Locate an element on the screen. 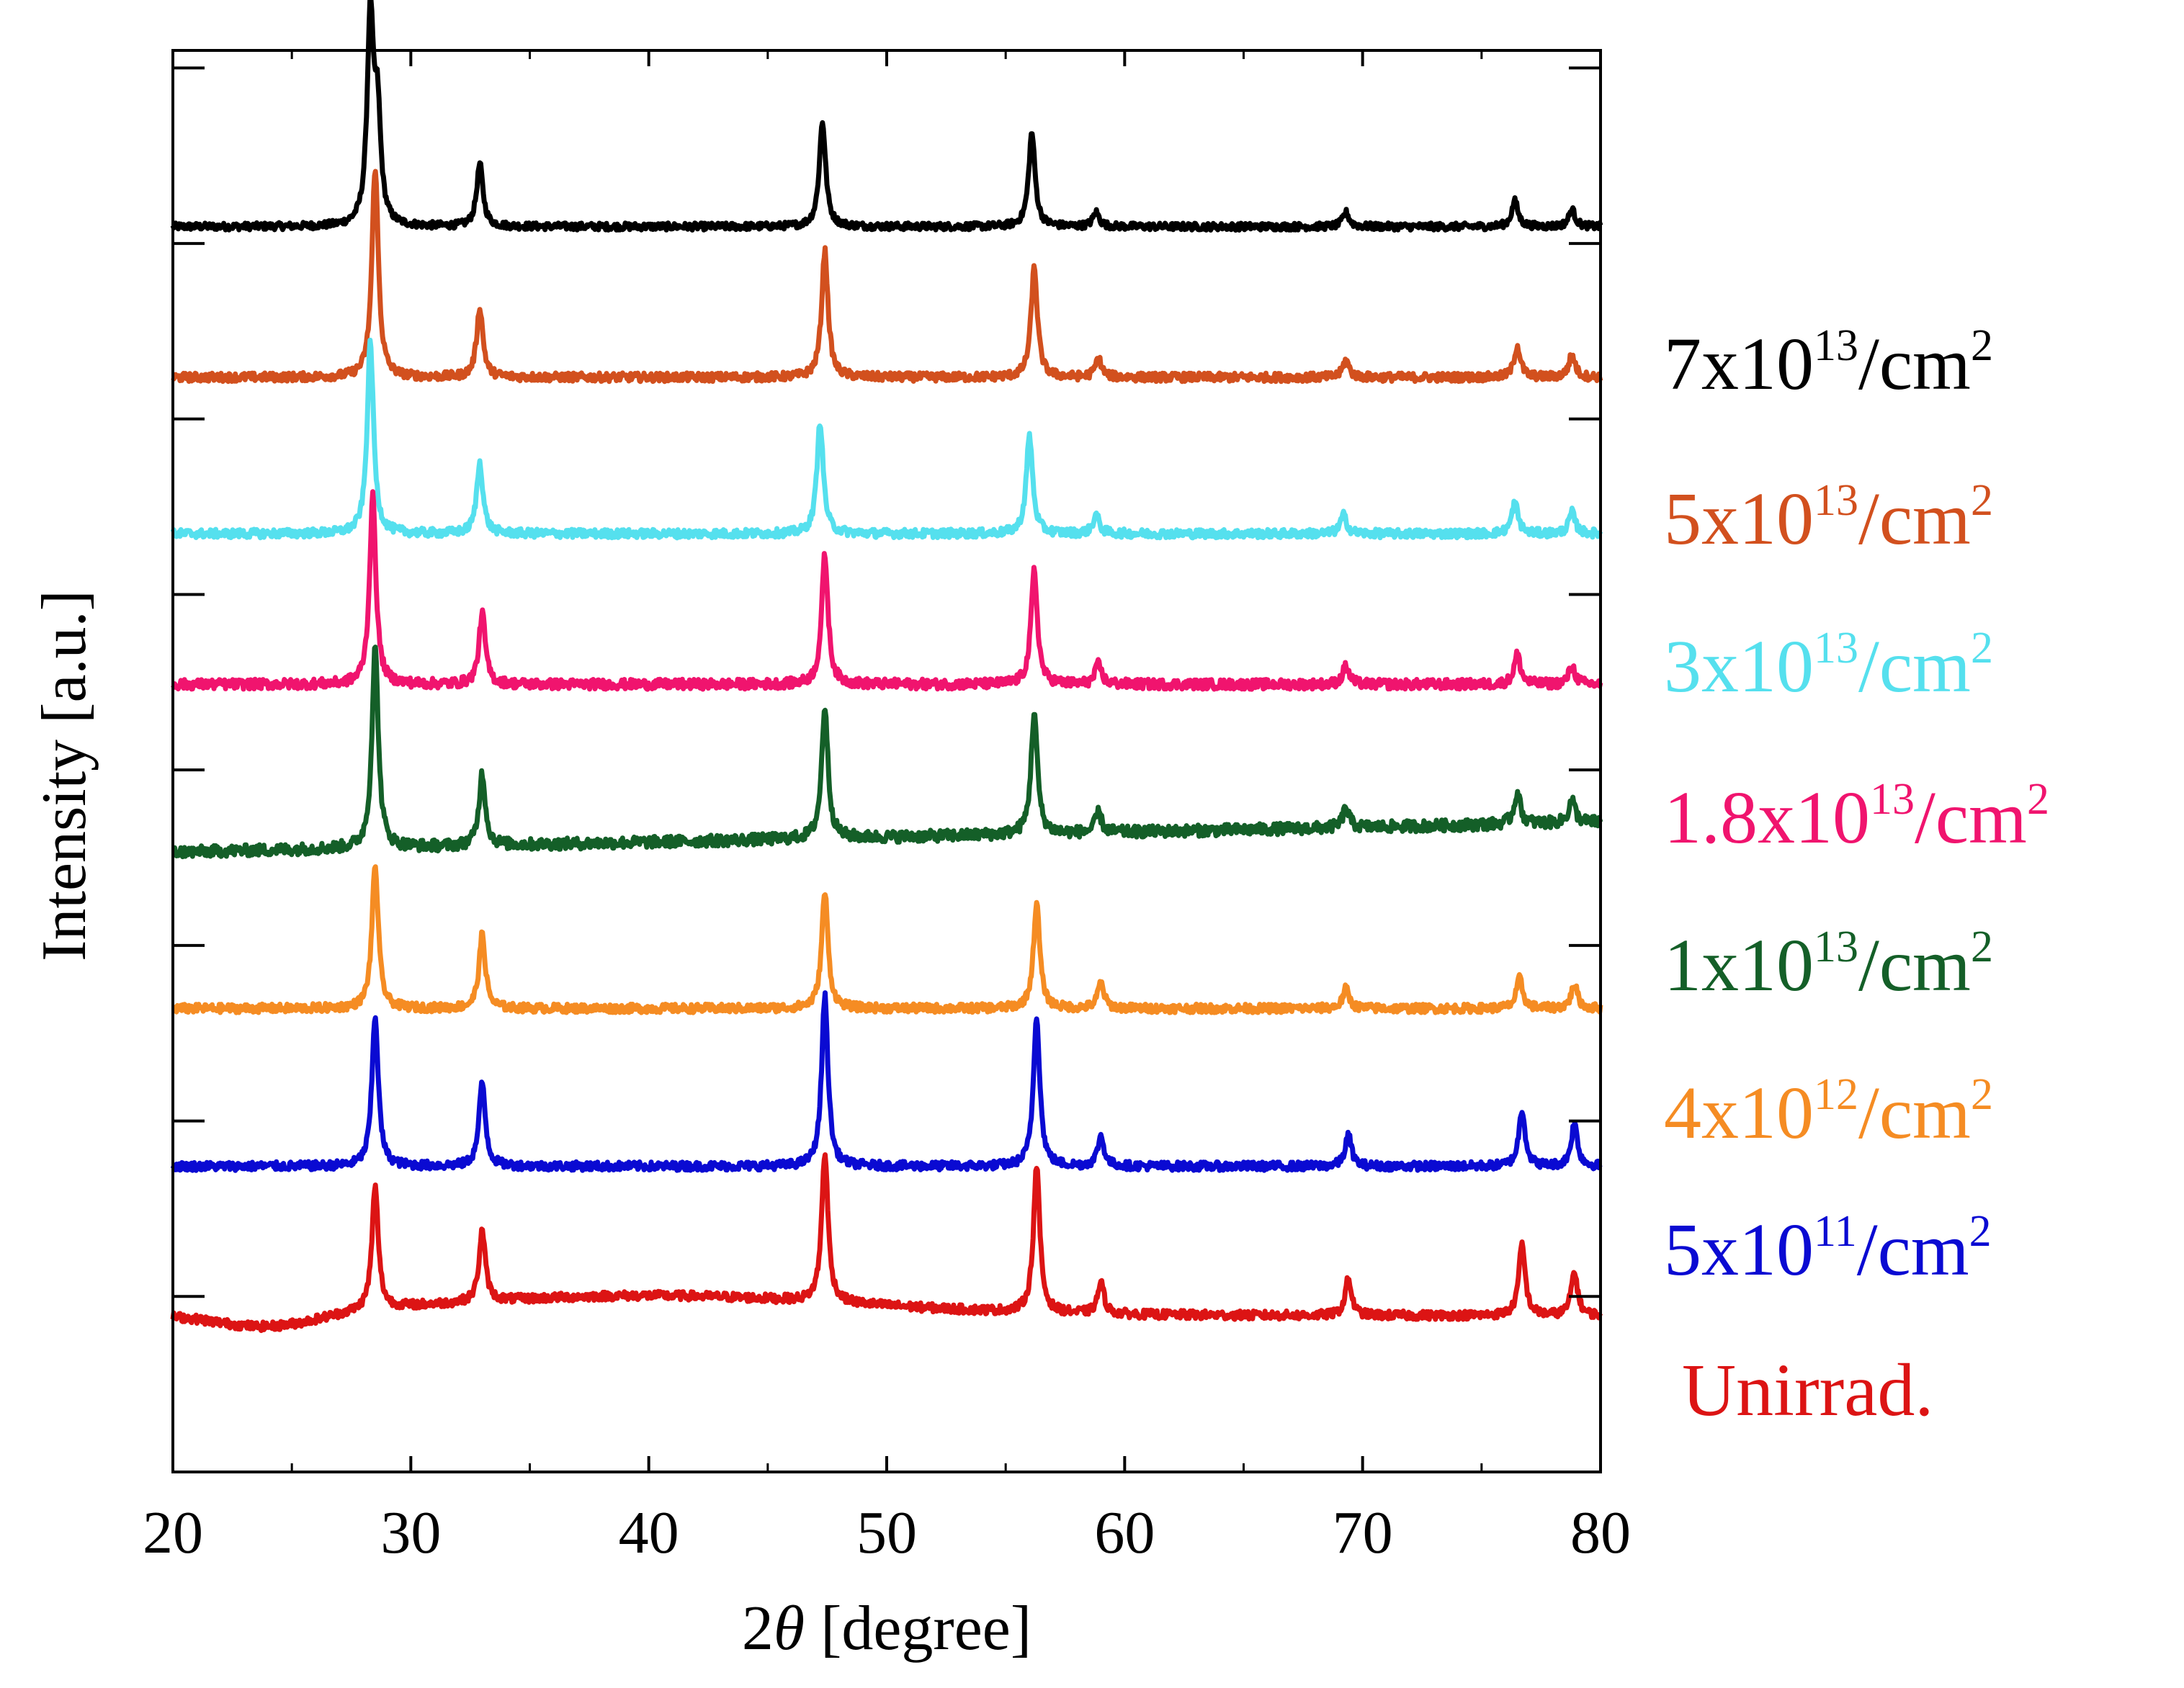  legend-label-base: 1x10 is located at coordinates (1739, 965).